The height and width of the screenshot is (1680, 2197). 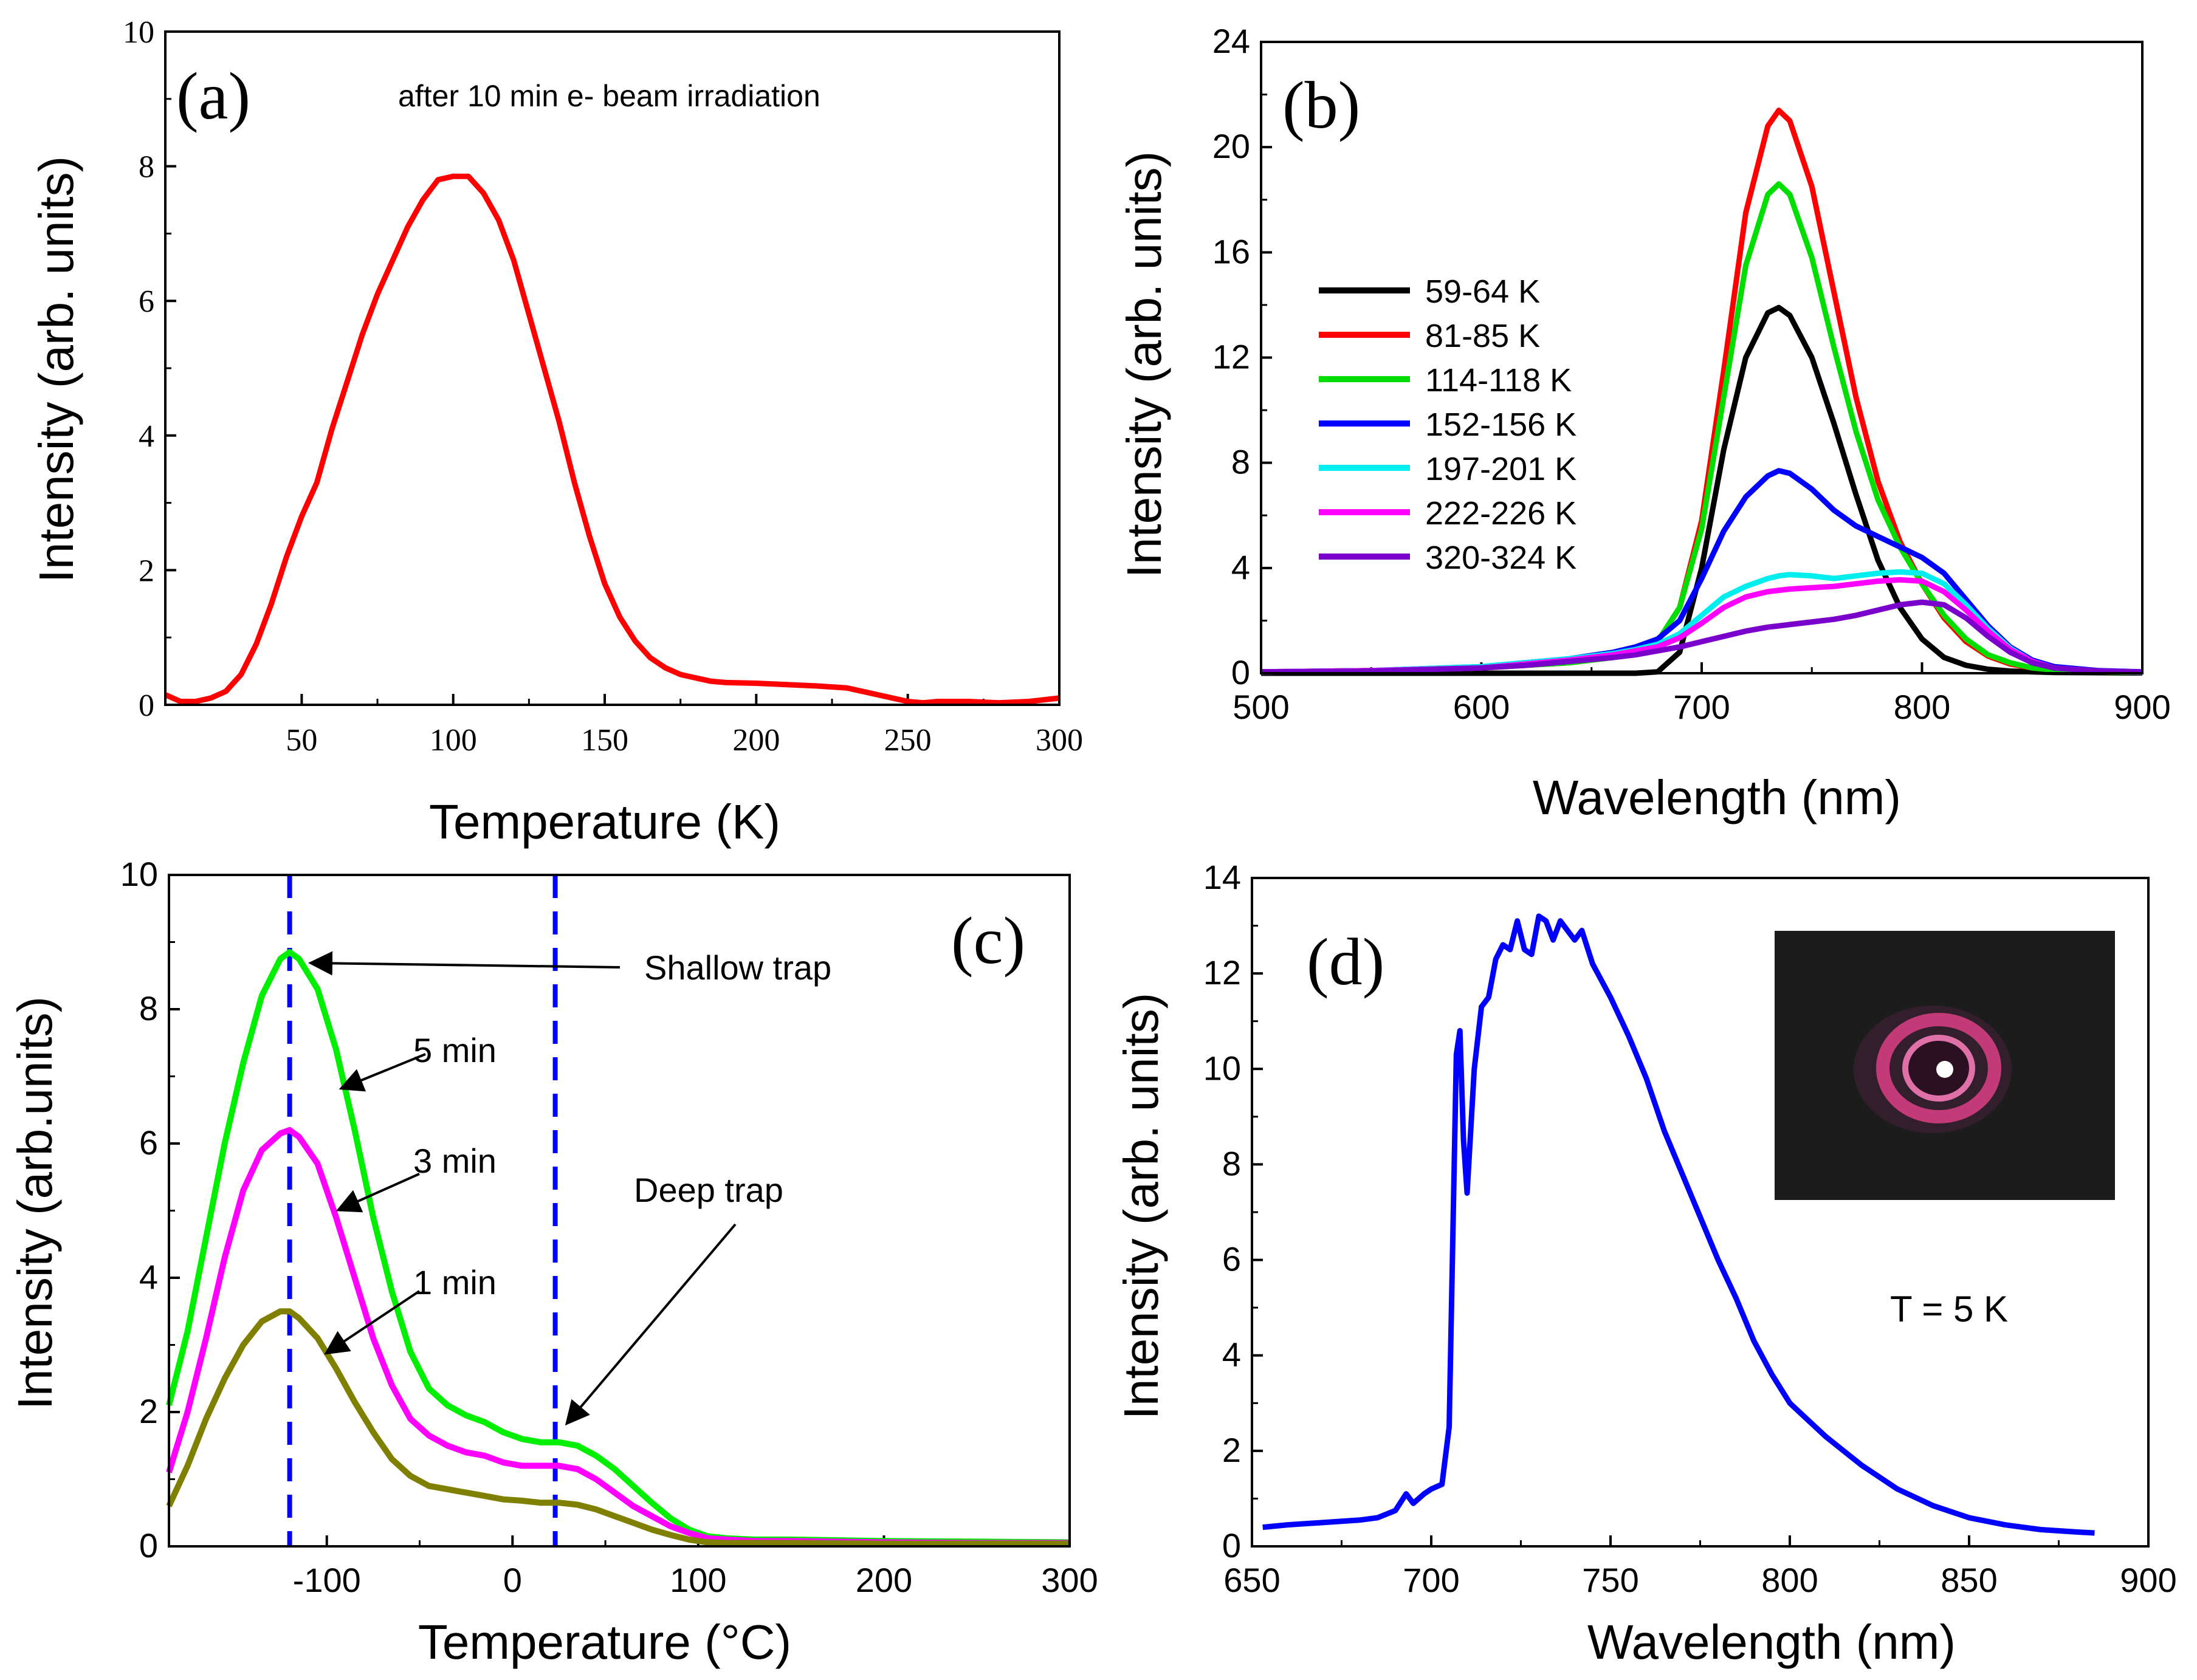 What do you see at coordinates (1500, 424) in the screenshot?
I see `legend-label: 152-156 K` at bounding box center [1500, 424].